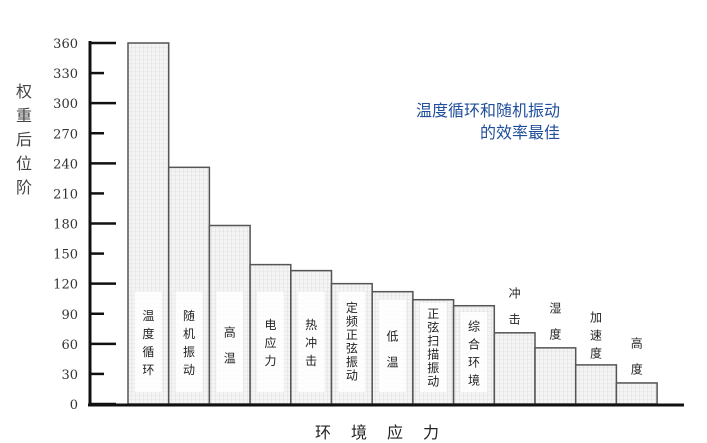 Image resolution: width=707 pixels, height=443 pixels. What do you see at coordinates (487, 110) in the screenshot?
I see `annotation-line: 温度循环和随机振动` at bounding box center [487, 110].